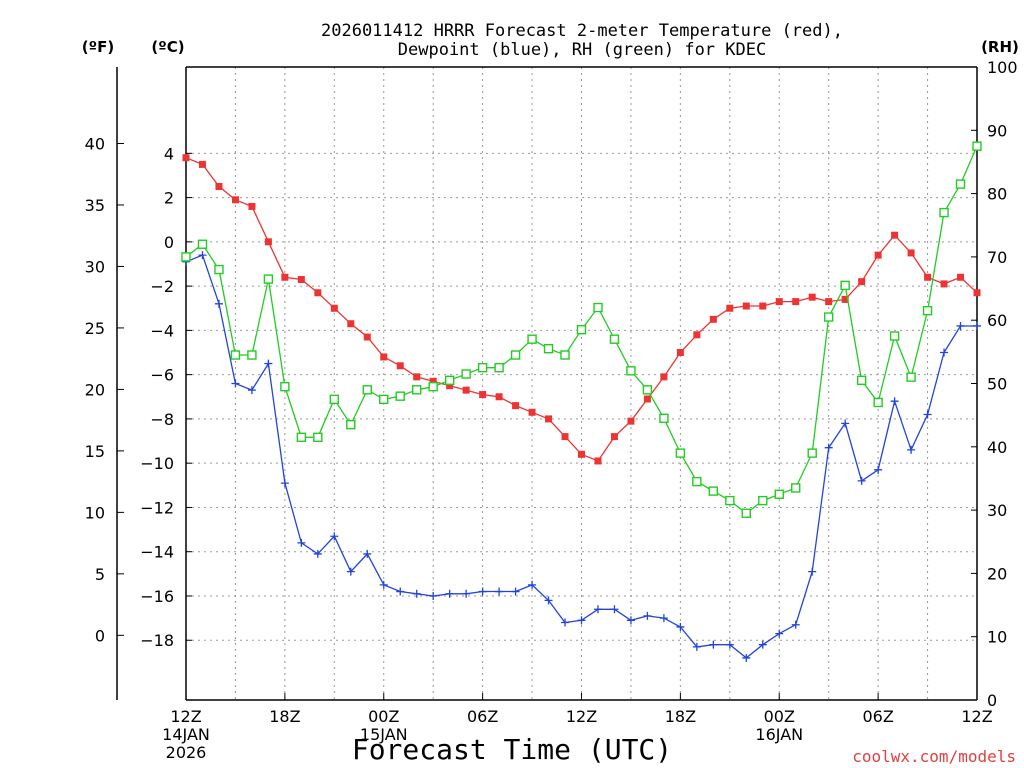 The image size is (1024, 768). Describe the element at coordinates (157, 596) in the screenshot. I see `celsius-tick-label: −16` at that location.